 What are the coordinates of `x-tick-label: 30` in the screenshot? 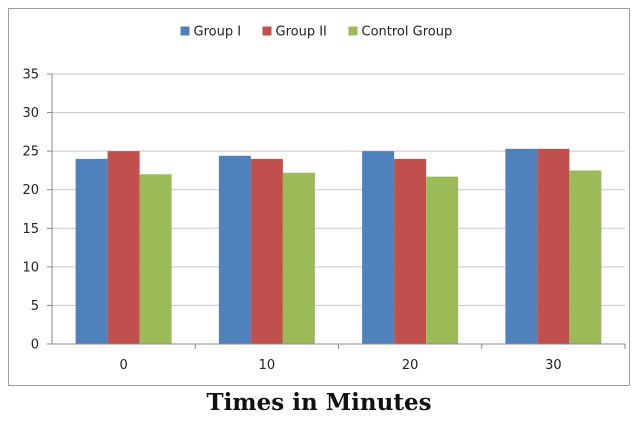 It's located at (553, 365).